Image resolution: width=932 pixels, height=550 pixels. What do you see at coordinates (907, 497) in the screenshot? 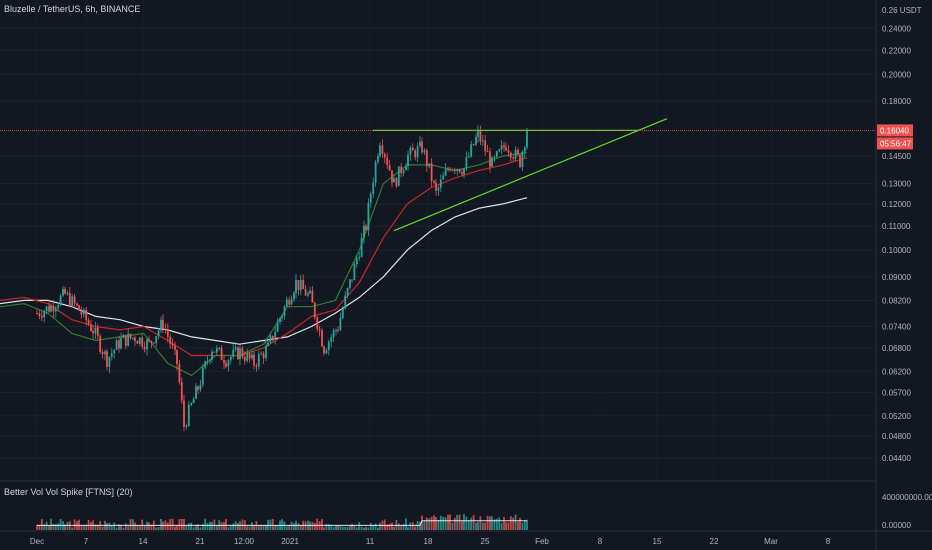
I see `volume-tick-label: 400000000.00000` at bounding box center [907, 497].